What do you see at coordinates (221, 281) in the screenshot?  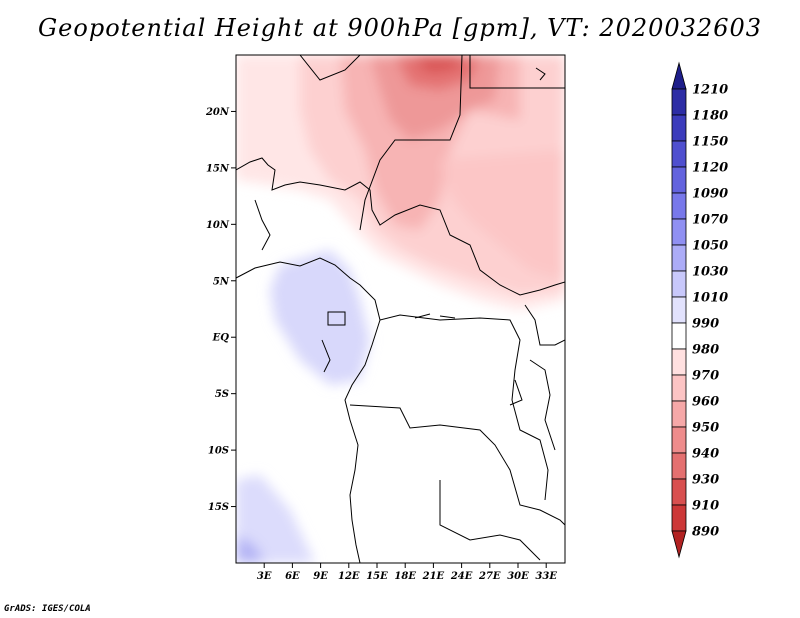 I see `lat-tick-label: 5N` at bounding box center [221, 281].